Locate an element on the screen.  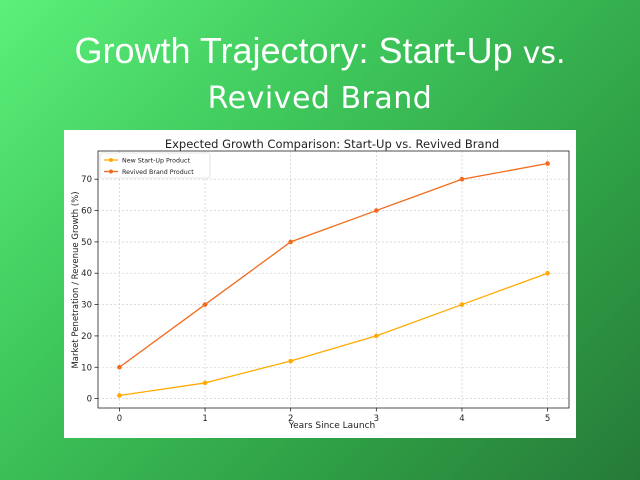
y-tick-label: 10 is located at coordinates (86, 368).